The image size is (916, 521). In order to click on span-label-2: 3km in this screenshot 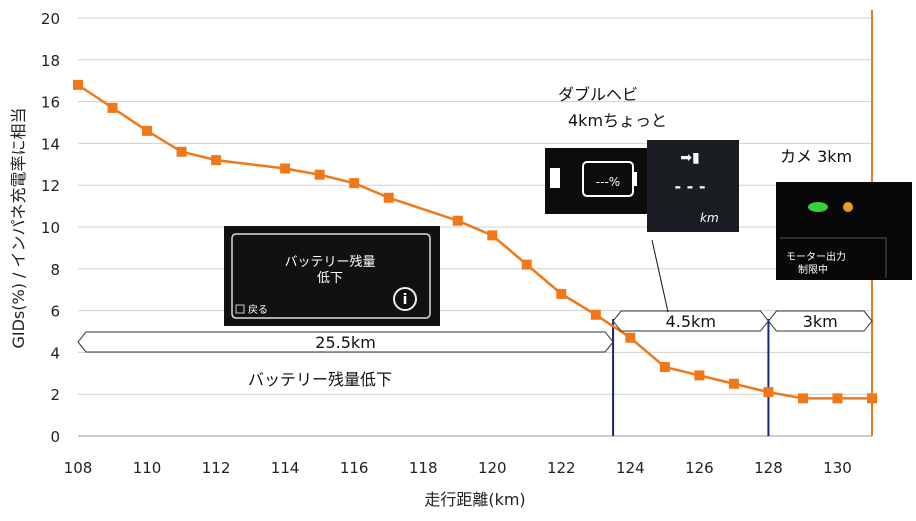, I will do `click(820, 321)`.